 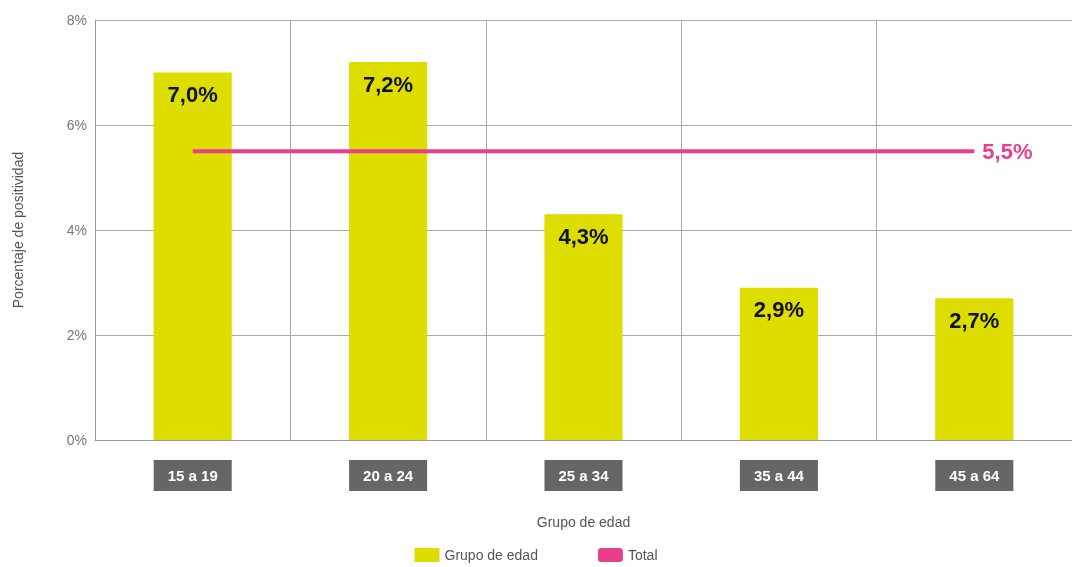 I want to click on legend-label: Grupo de edad, so click(x=491, y=555).